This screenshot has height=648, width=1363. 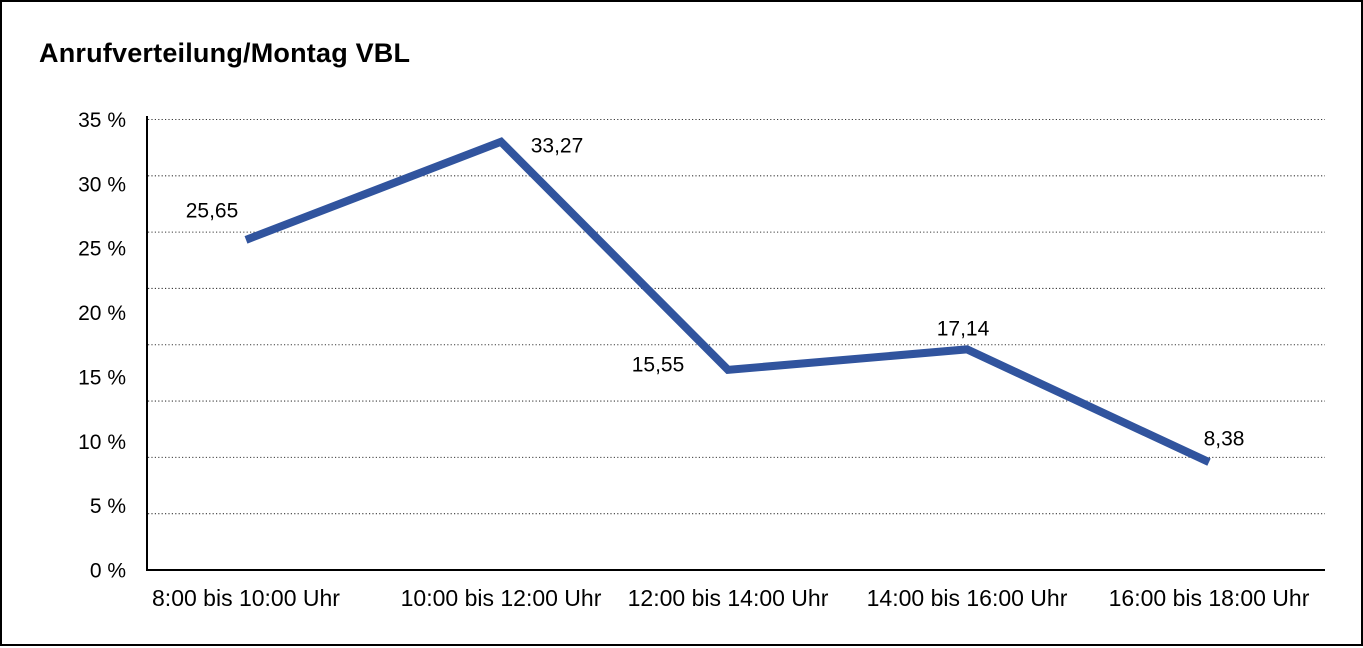 What do you see at coordinates (102, 249) in the screenshot?
I see `y-tick-label: 25 %` at bounding box center [102, 249].